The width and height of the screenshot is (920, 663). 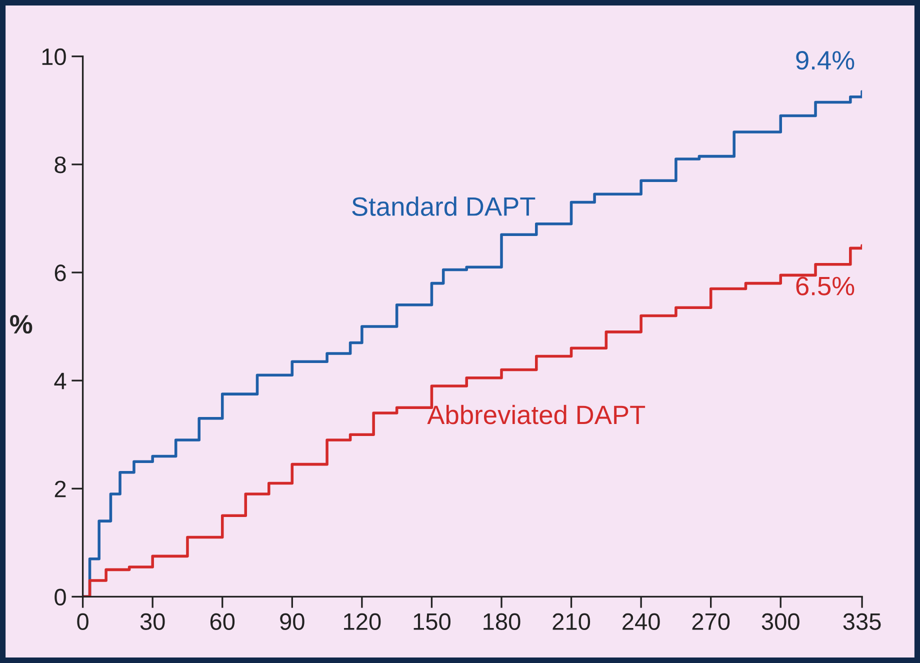 I want to click on x-tick-label: 0, so click(x=82, y=621).